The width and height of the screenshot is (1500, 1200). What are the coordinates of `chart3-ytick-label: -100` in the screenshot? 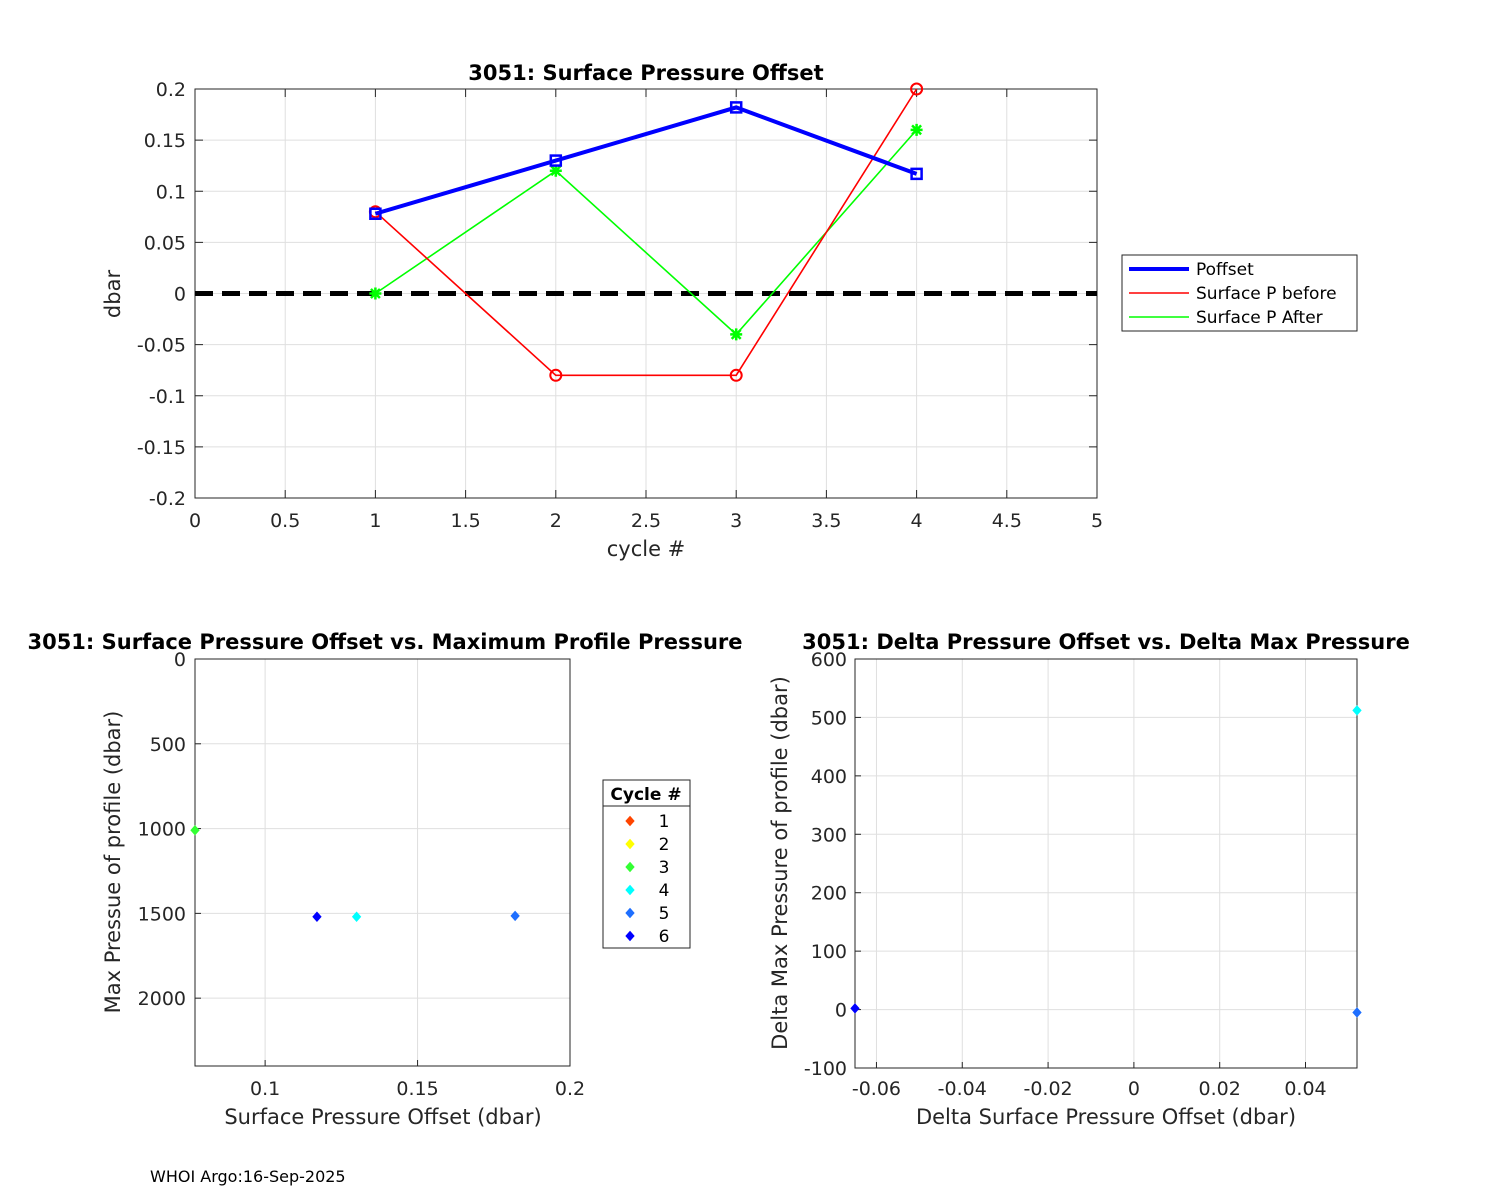 It's located at (825, 1069).